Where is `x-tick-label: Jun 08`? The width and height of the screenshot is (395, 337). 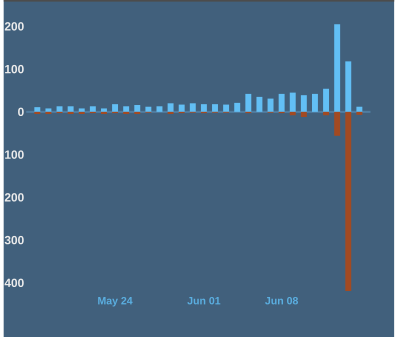 x-tick-label: Jun 08 is located at coordinates (281, 300).